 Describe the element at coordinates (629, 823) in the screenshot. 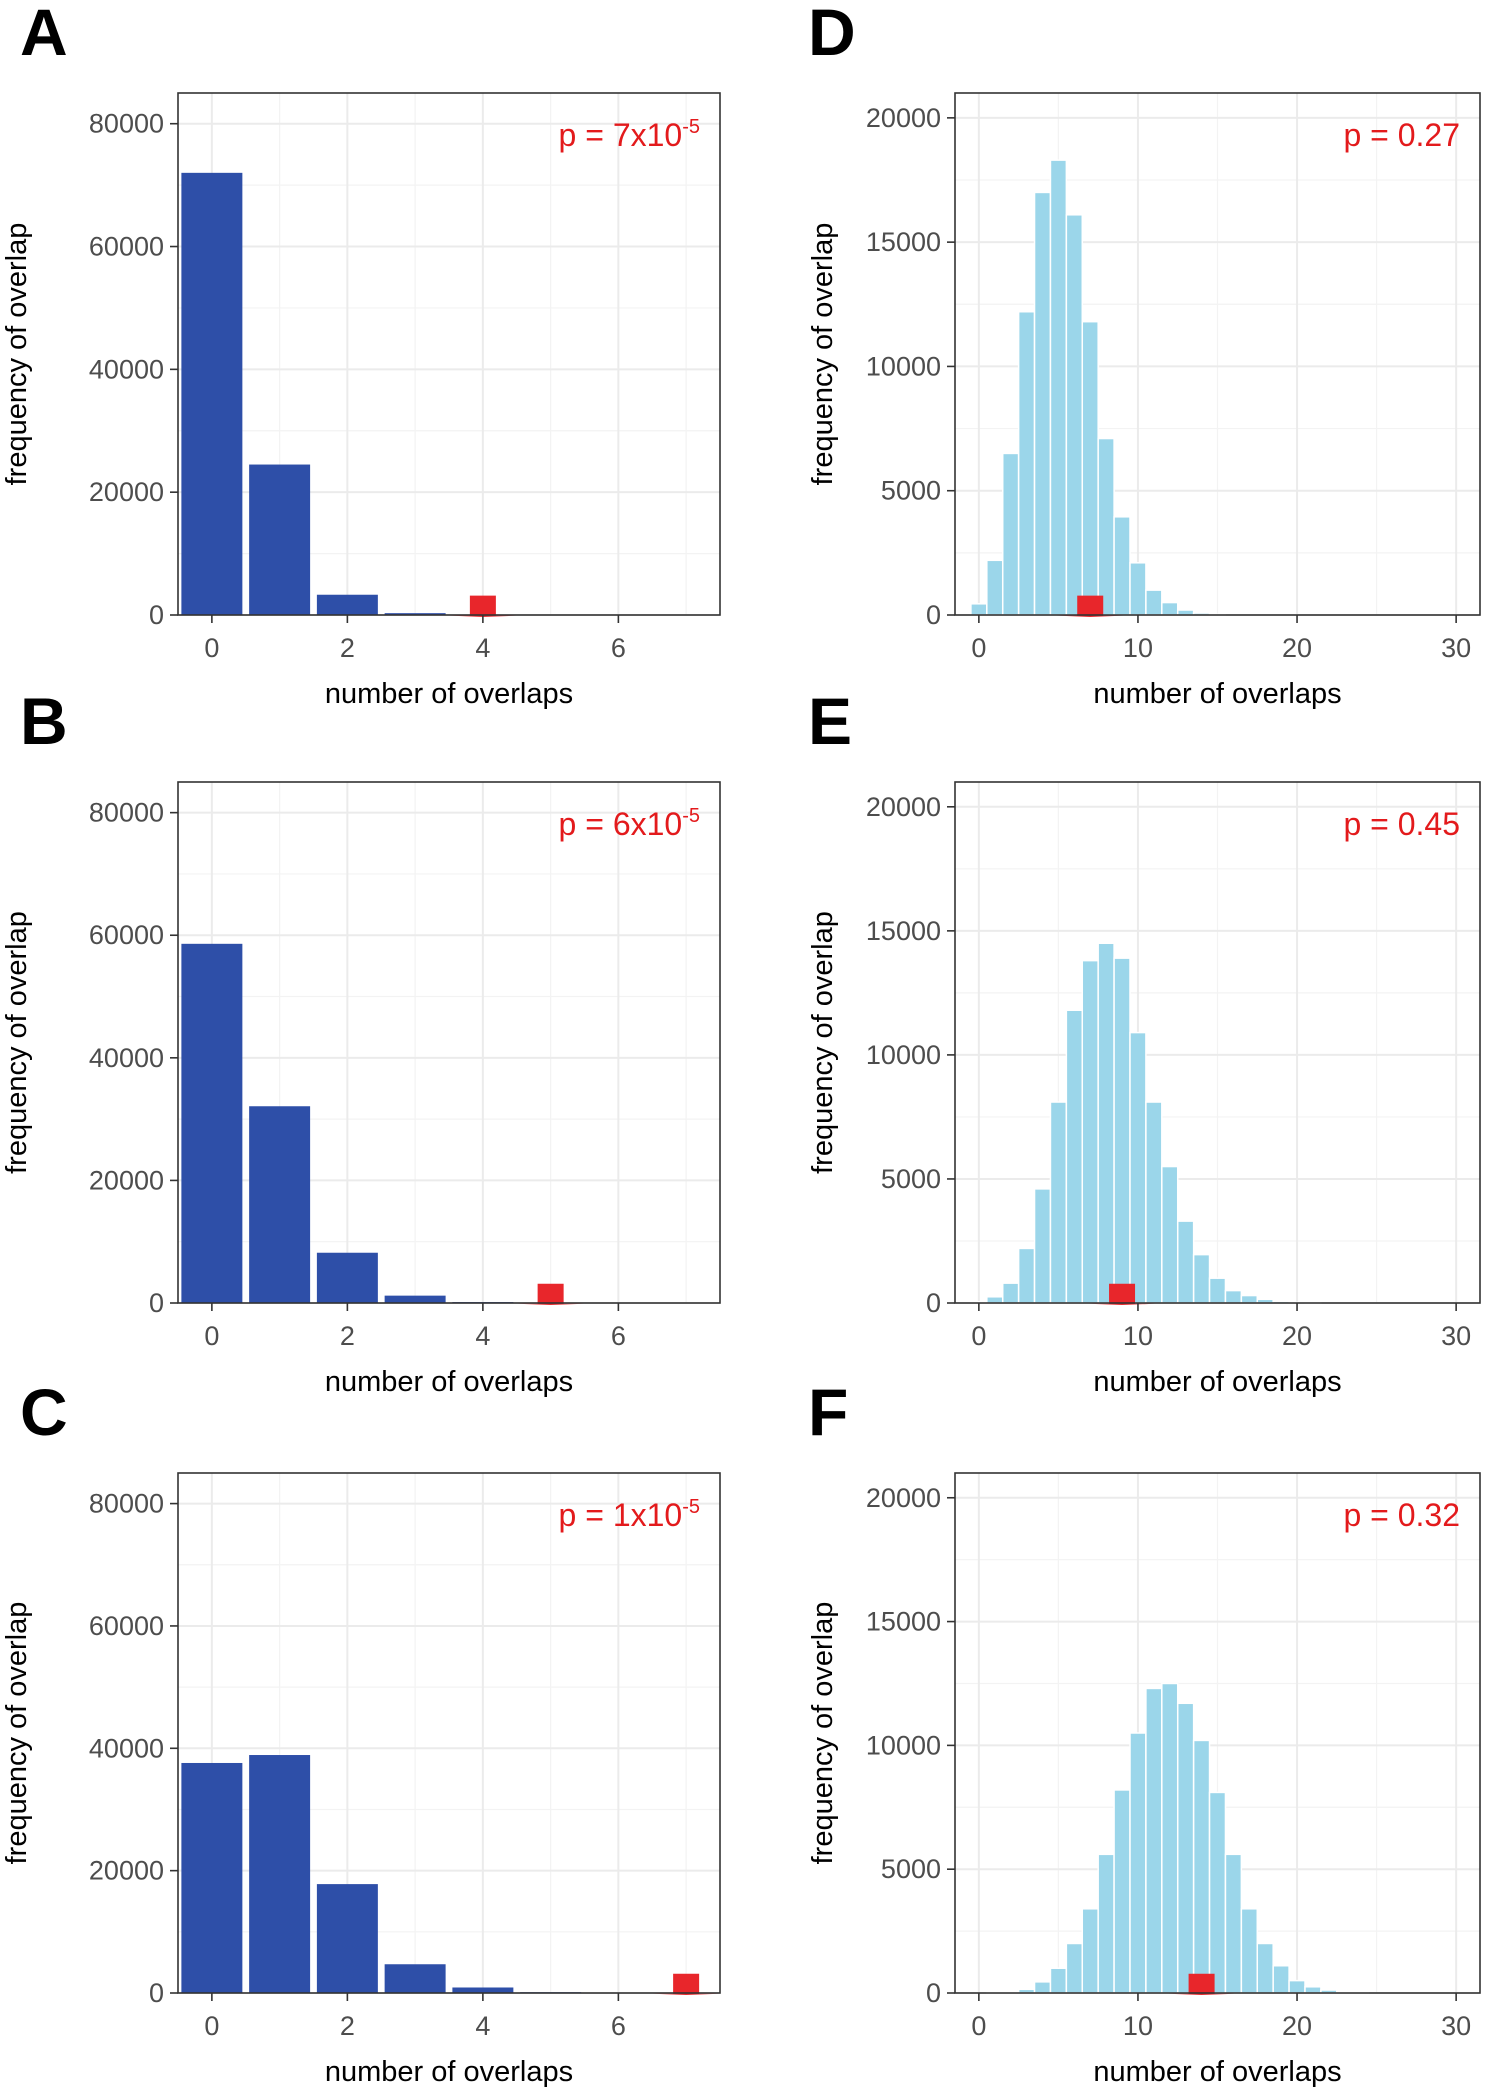

I see `p-value-label: p = 6x10-5` at that location.